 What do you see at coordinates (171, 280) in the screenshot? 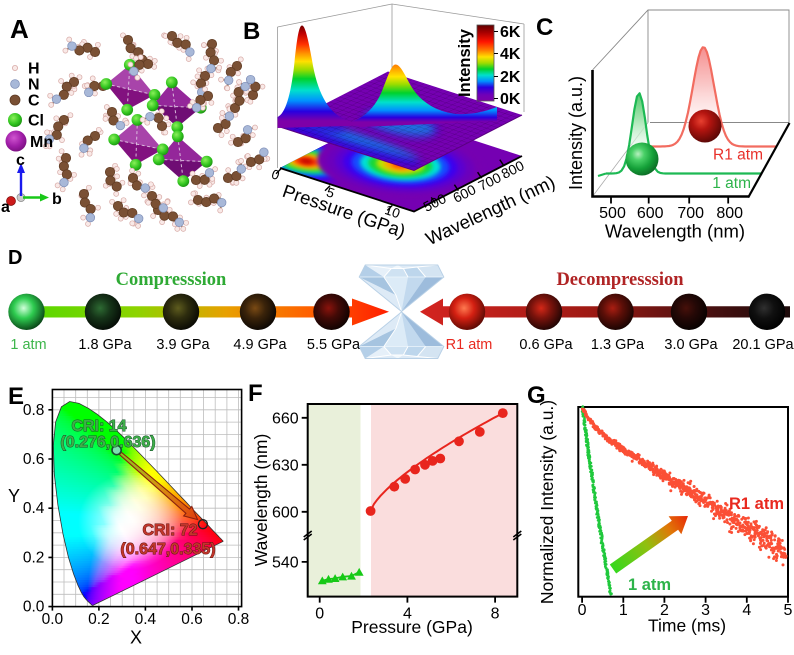
I see `svg-text: Compresssion` at bounding box center [171, 280].